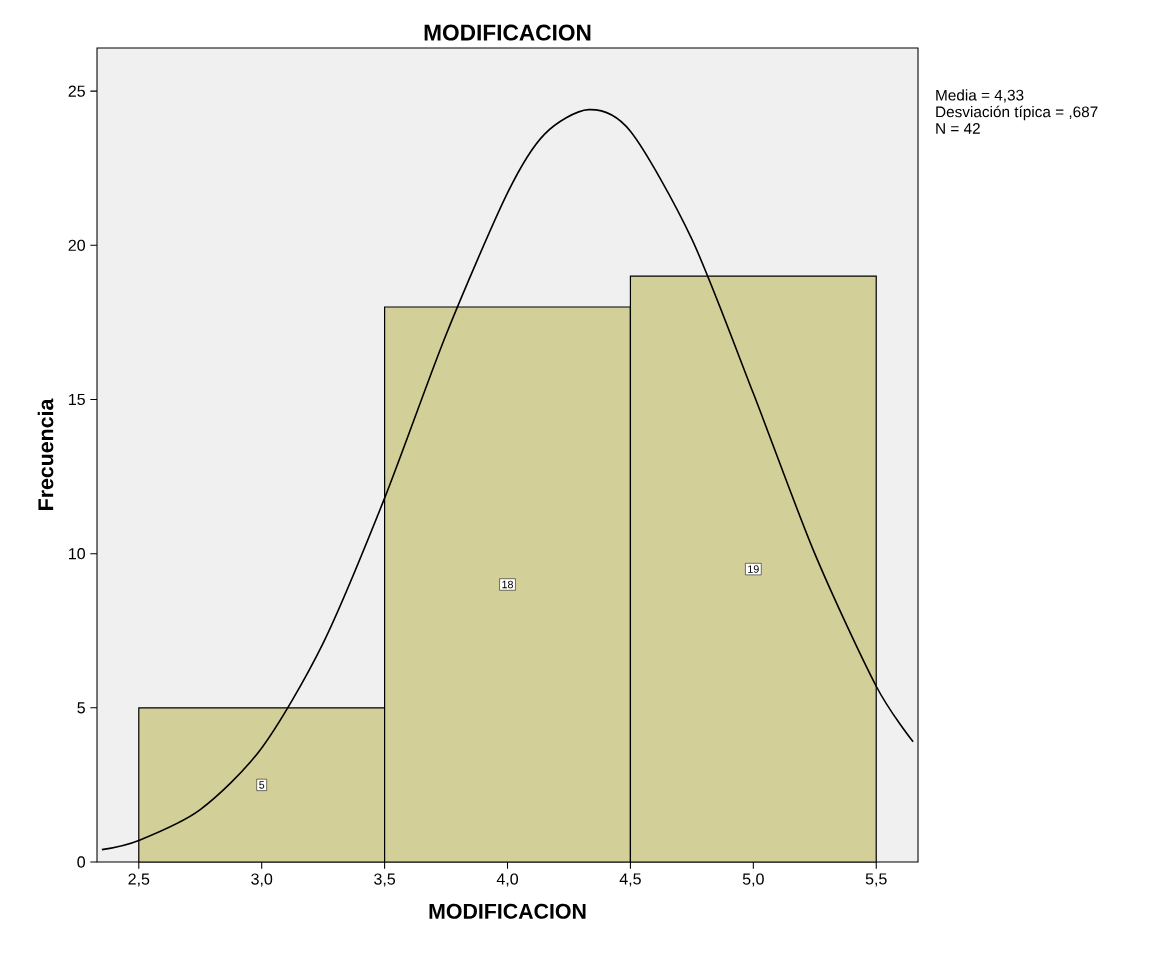 This screenshot has width=1176, height=953. I want to click on data-label: 5, so click(262, 785).